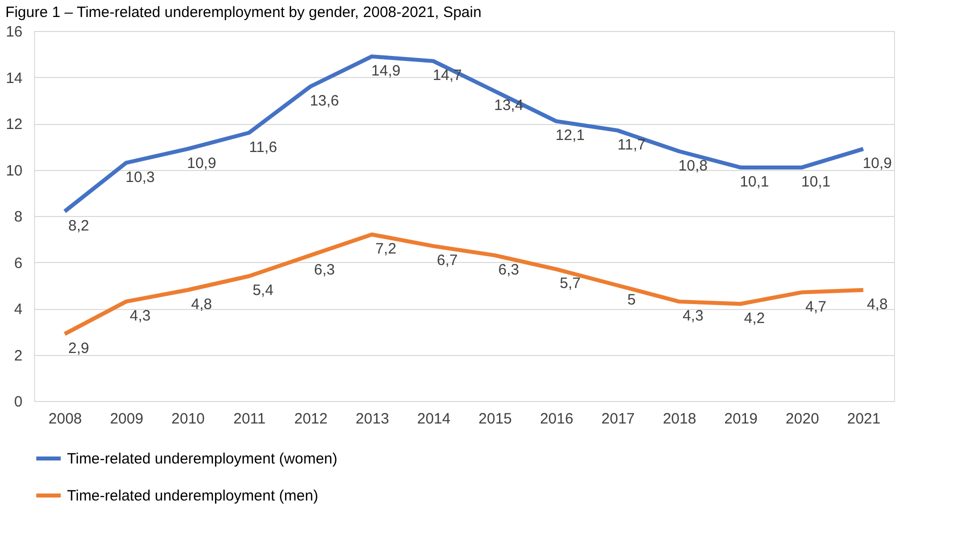  What do you see at coordinates (14, 78) in the screenshot?
I see `y-tick-label: 14` at bounding box center [14, 78].